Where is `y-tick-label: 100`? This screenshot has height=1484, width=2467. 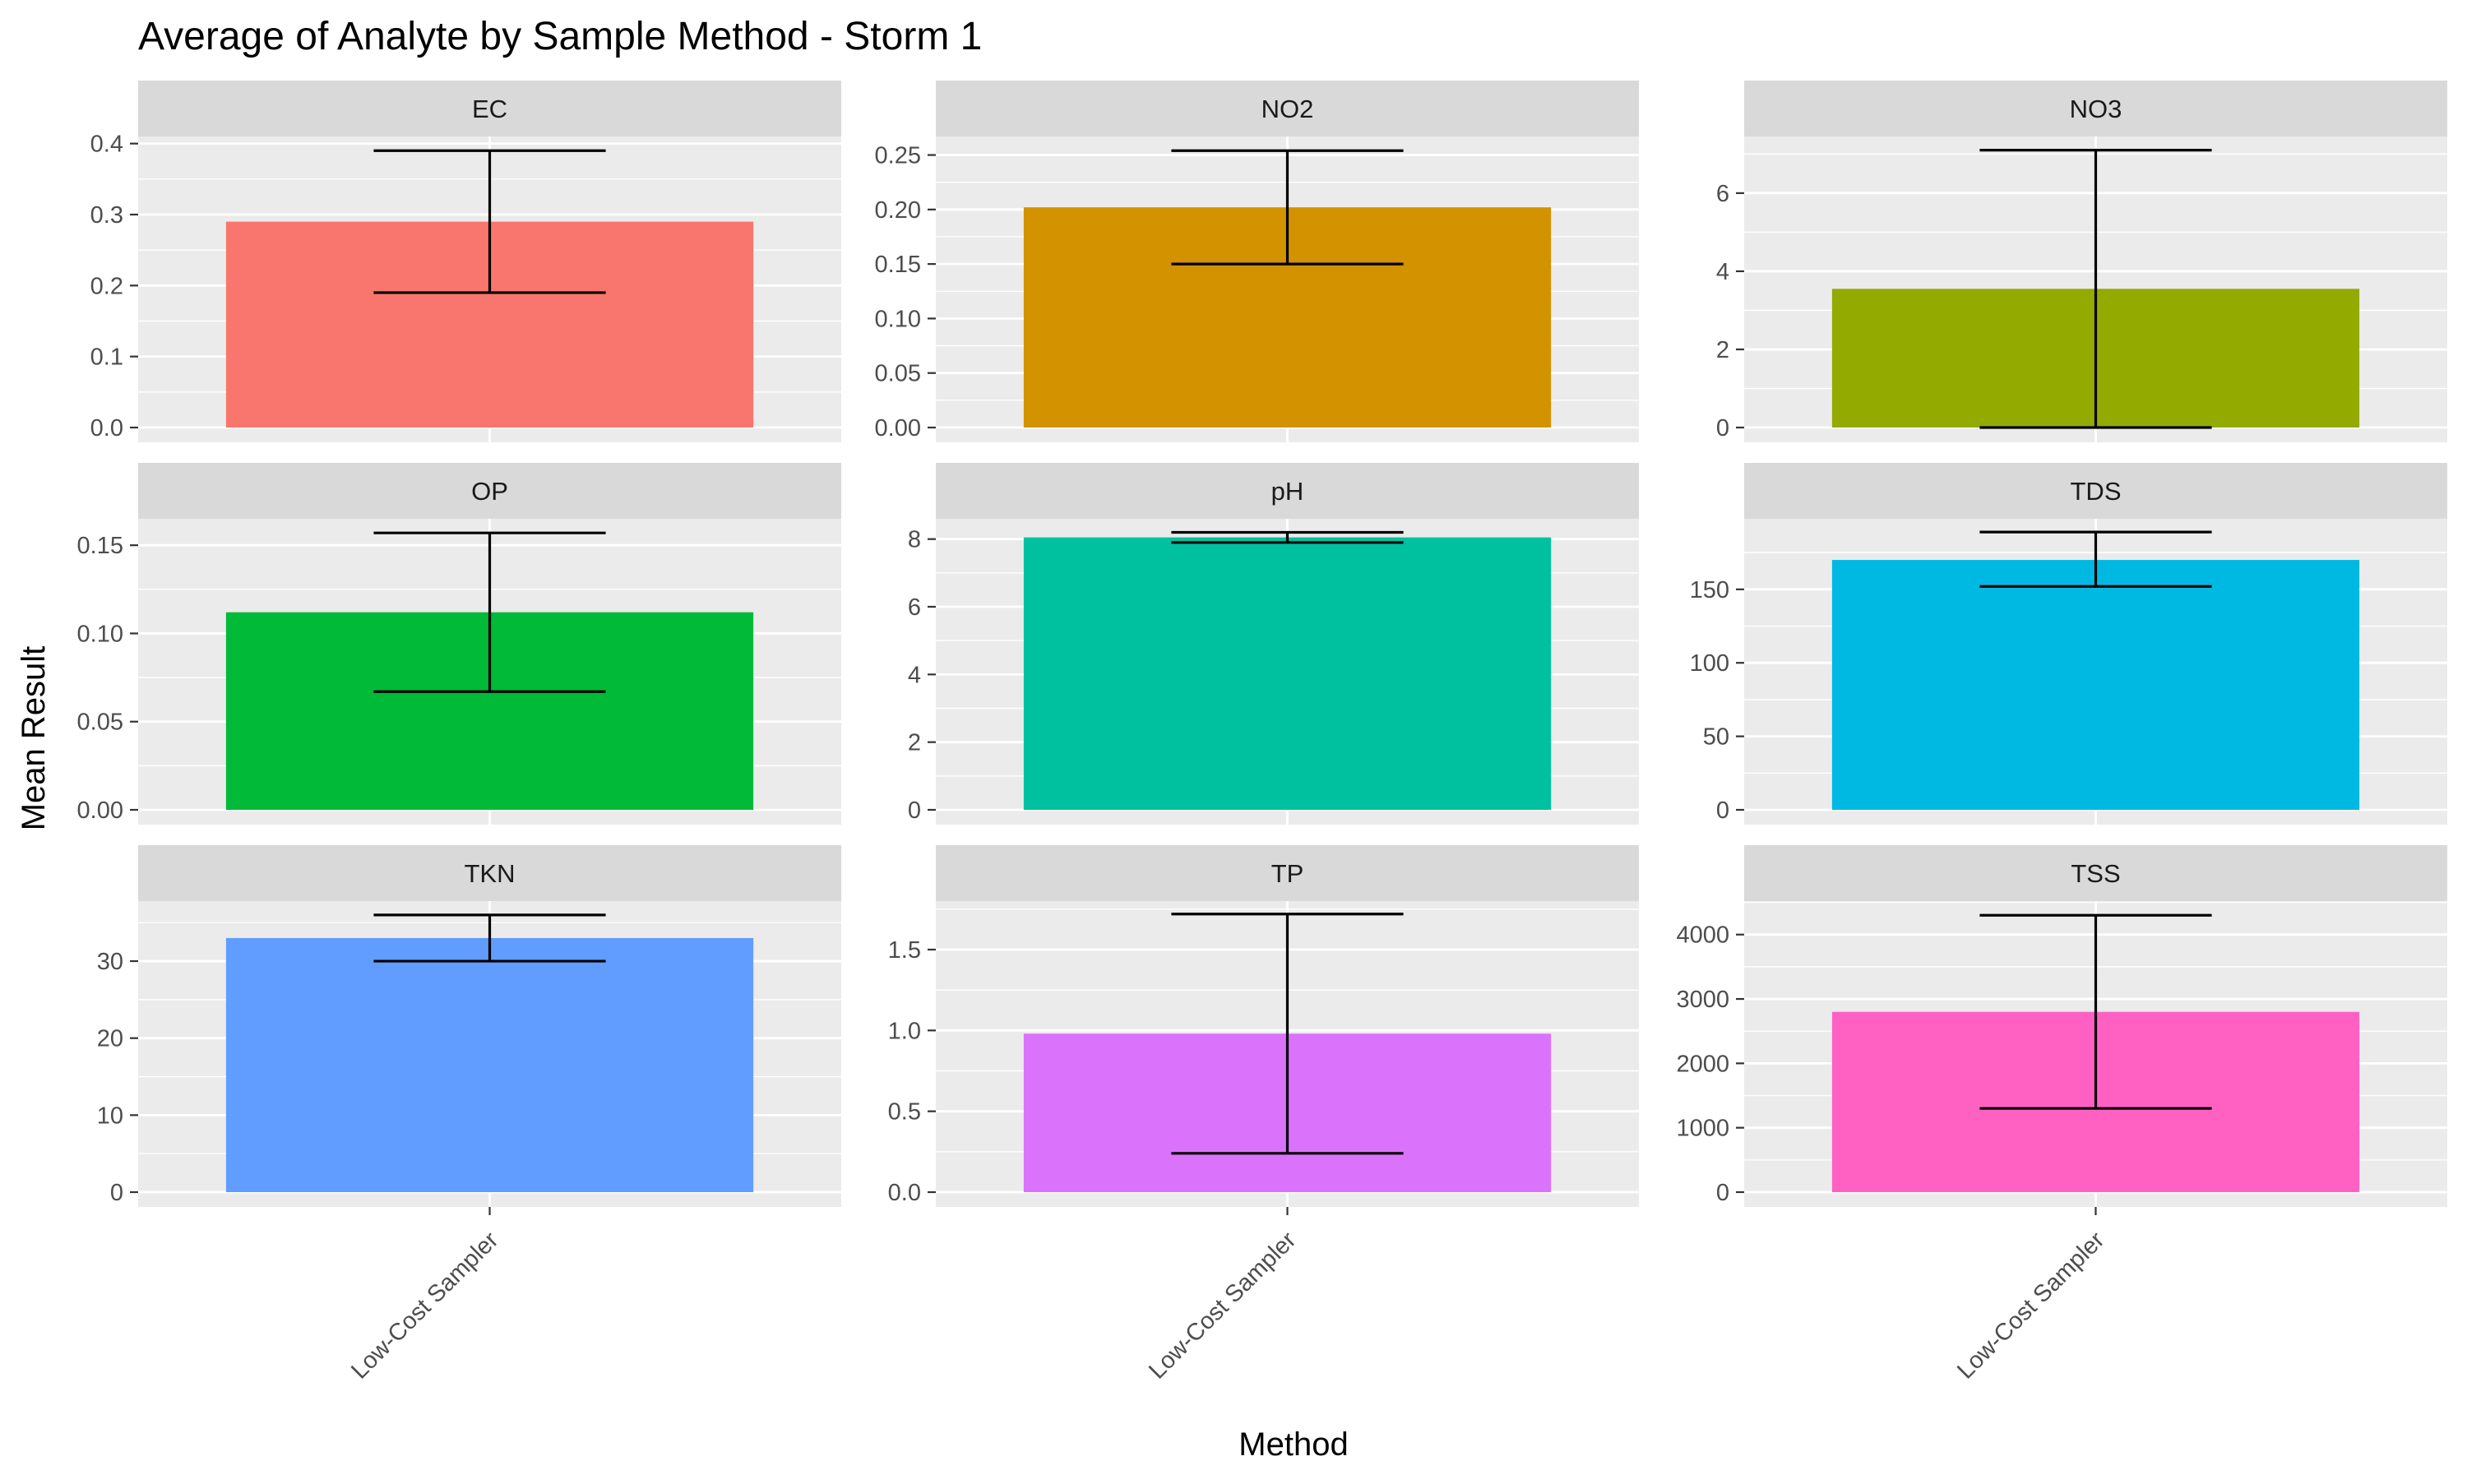
y-tick-label: 100 is located at coordinates (1709, 664).